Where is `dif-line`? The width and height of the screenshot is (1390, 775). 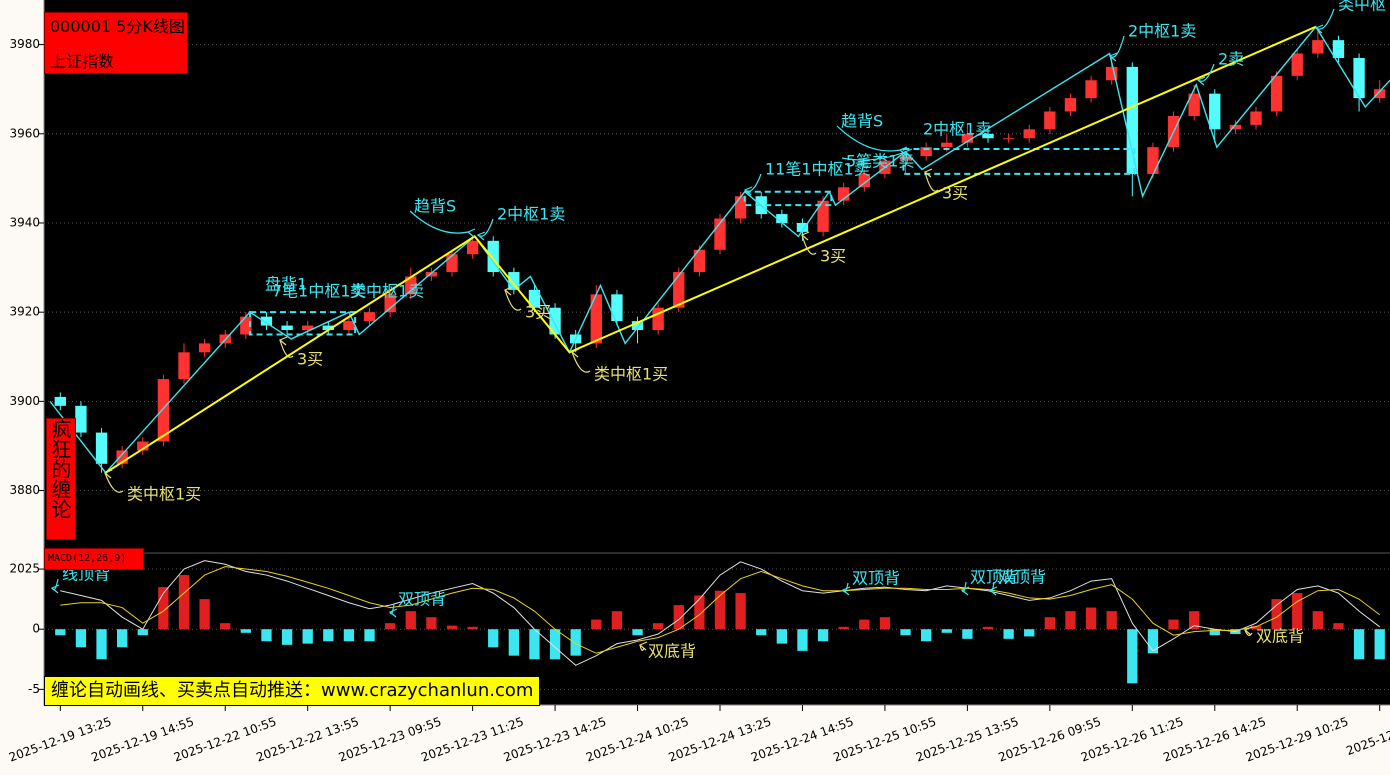 dif-line is located at coordinates (720, 613).